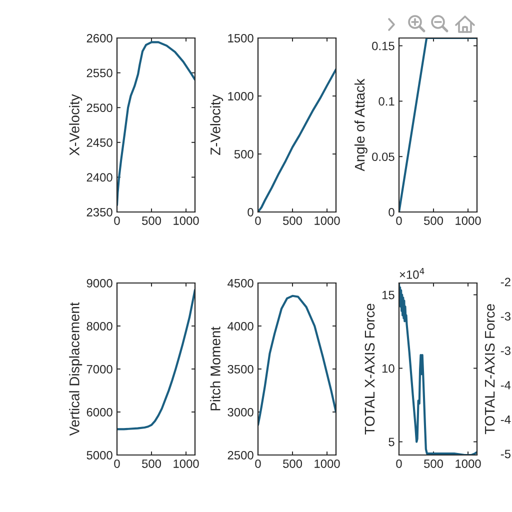 The height and width of the screenshot is (512, 512). What do you see at coordinates (388, 295) in the screenshot?
I see `y-tick-label: 15` at bounding box center [388, 295].